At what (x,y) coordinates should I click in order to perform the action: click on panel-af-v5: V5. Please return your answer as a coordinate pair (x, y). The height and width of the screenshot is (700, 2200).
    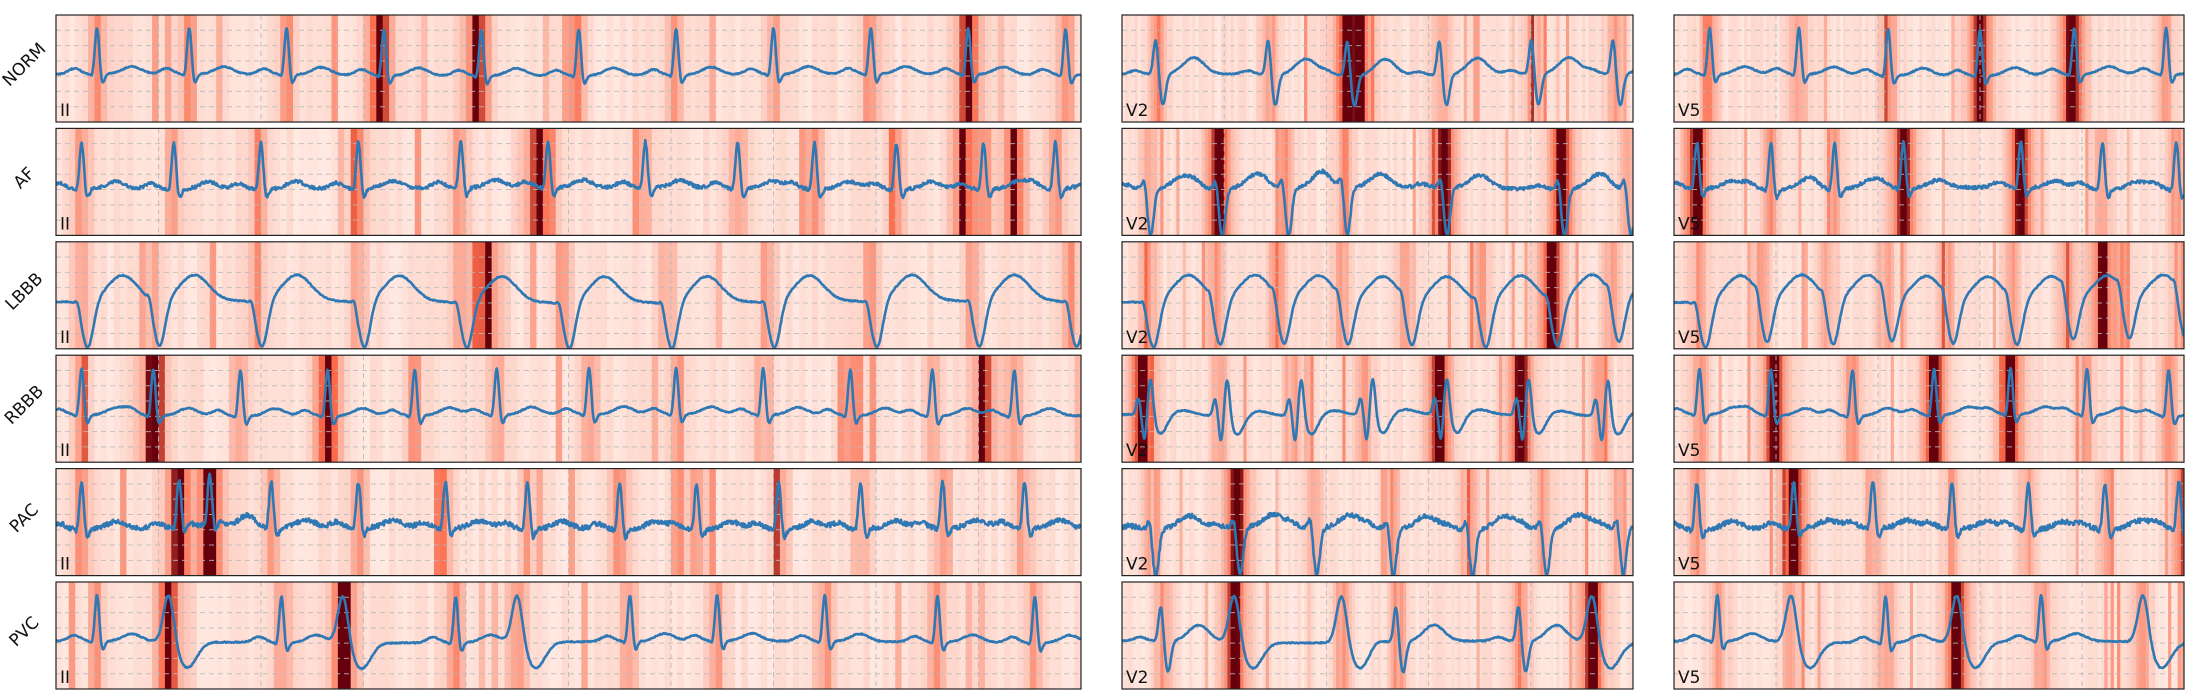
    Looking at the image, I should click on (1929, 181).